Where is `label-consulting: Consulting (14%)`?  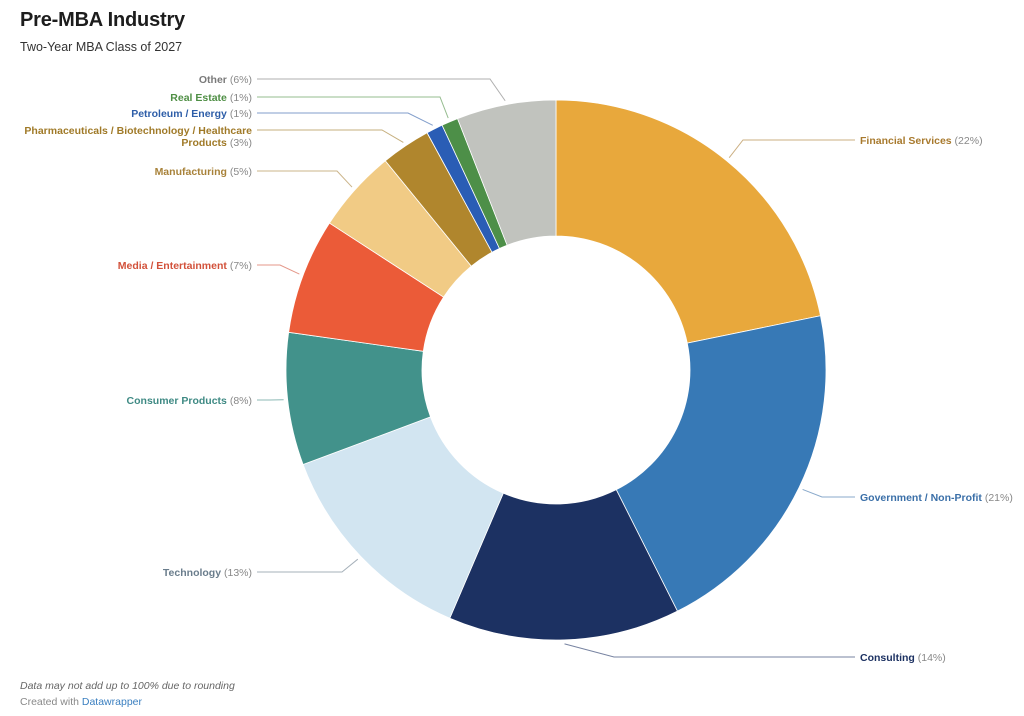
label-consulting: Consulting (14%) is located at coordinates (903, 658).